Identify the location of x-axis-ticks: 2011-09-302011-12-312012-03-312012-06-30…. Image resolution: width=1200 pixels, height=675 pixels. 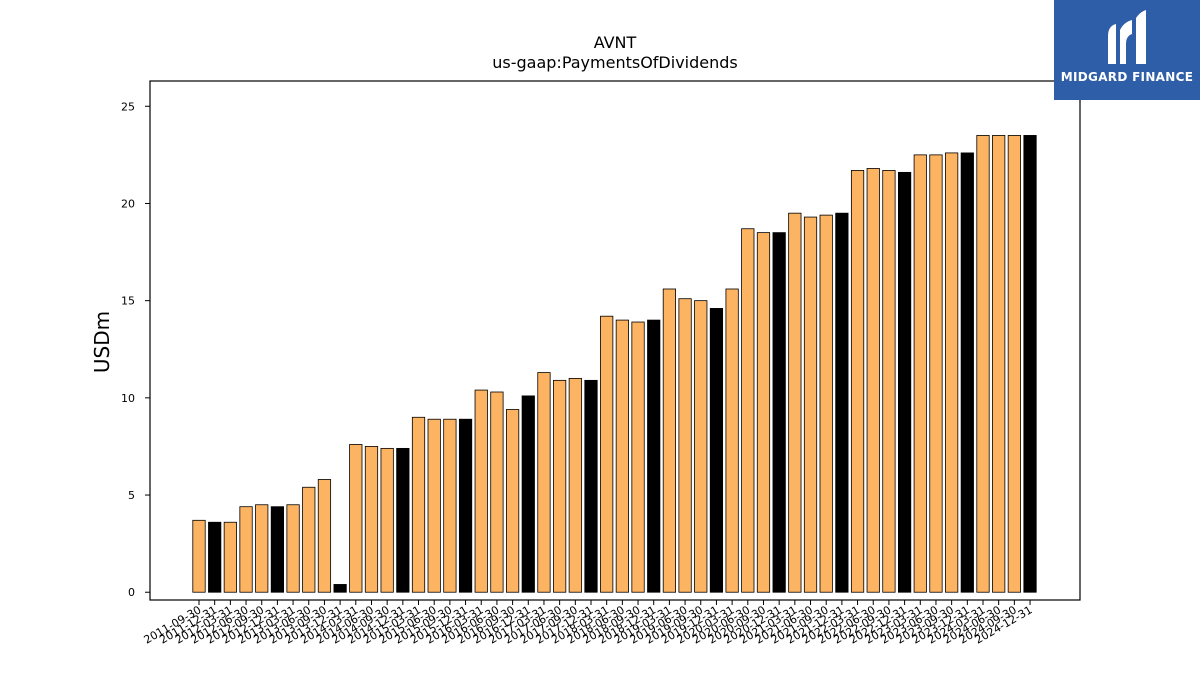
(588, 623).